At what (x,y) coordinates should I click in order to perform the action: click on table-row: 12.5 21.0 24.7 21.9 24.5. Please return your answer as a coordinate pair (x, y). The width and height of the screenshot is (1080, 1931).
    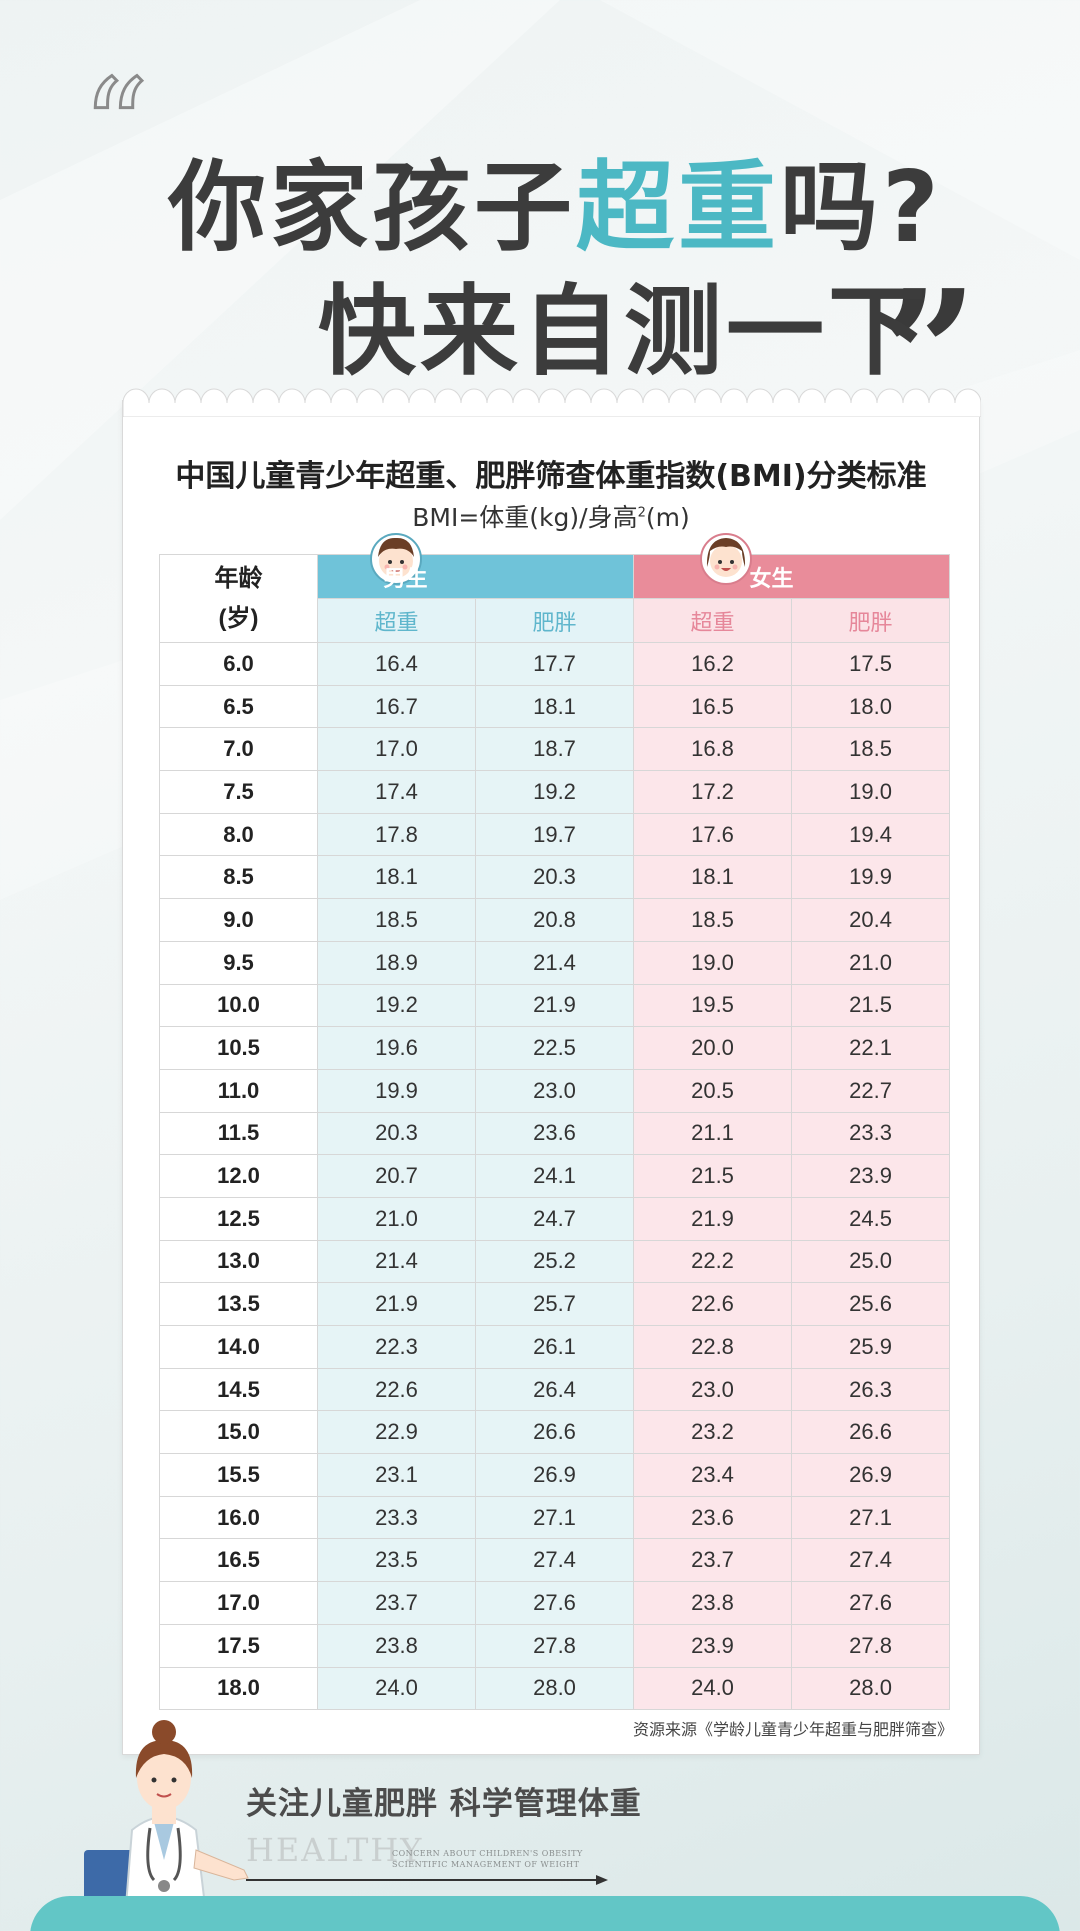
    Looking at the image, I should click on (555, 1218).